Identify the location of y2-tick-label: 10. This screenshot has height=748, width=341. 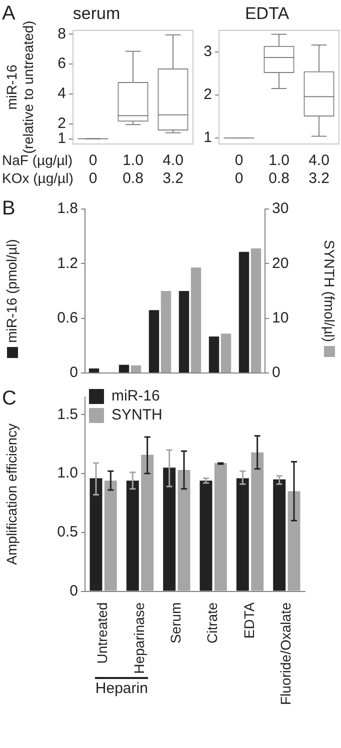
(280, 317).